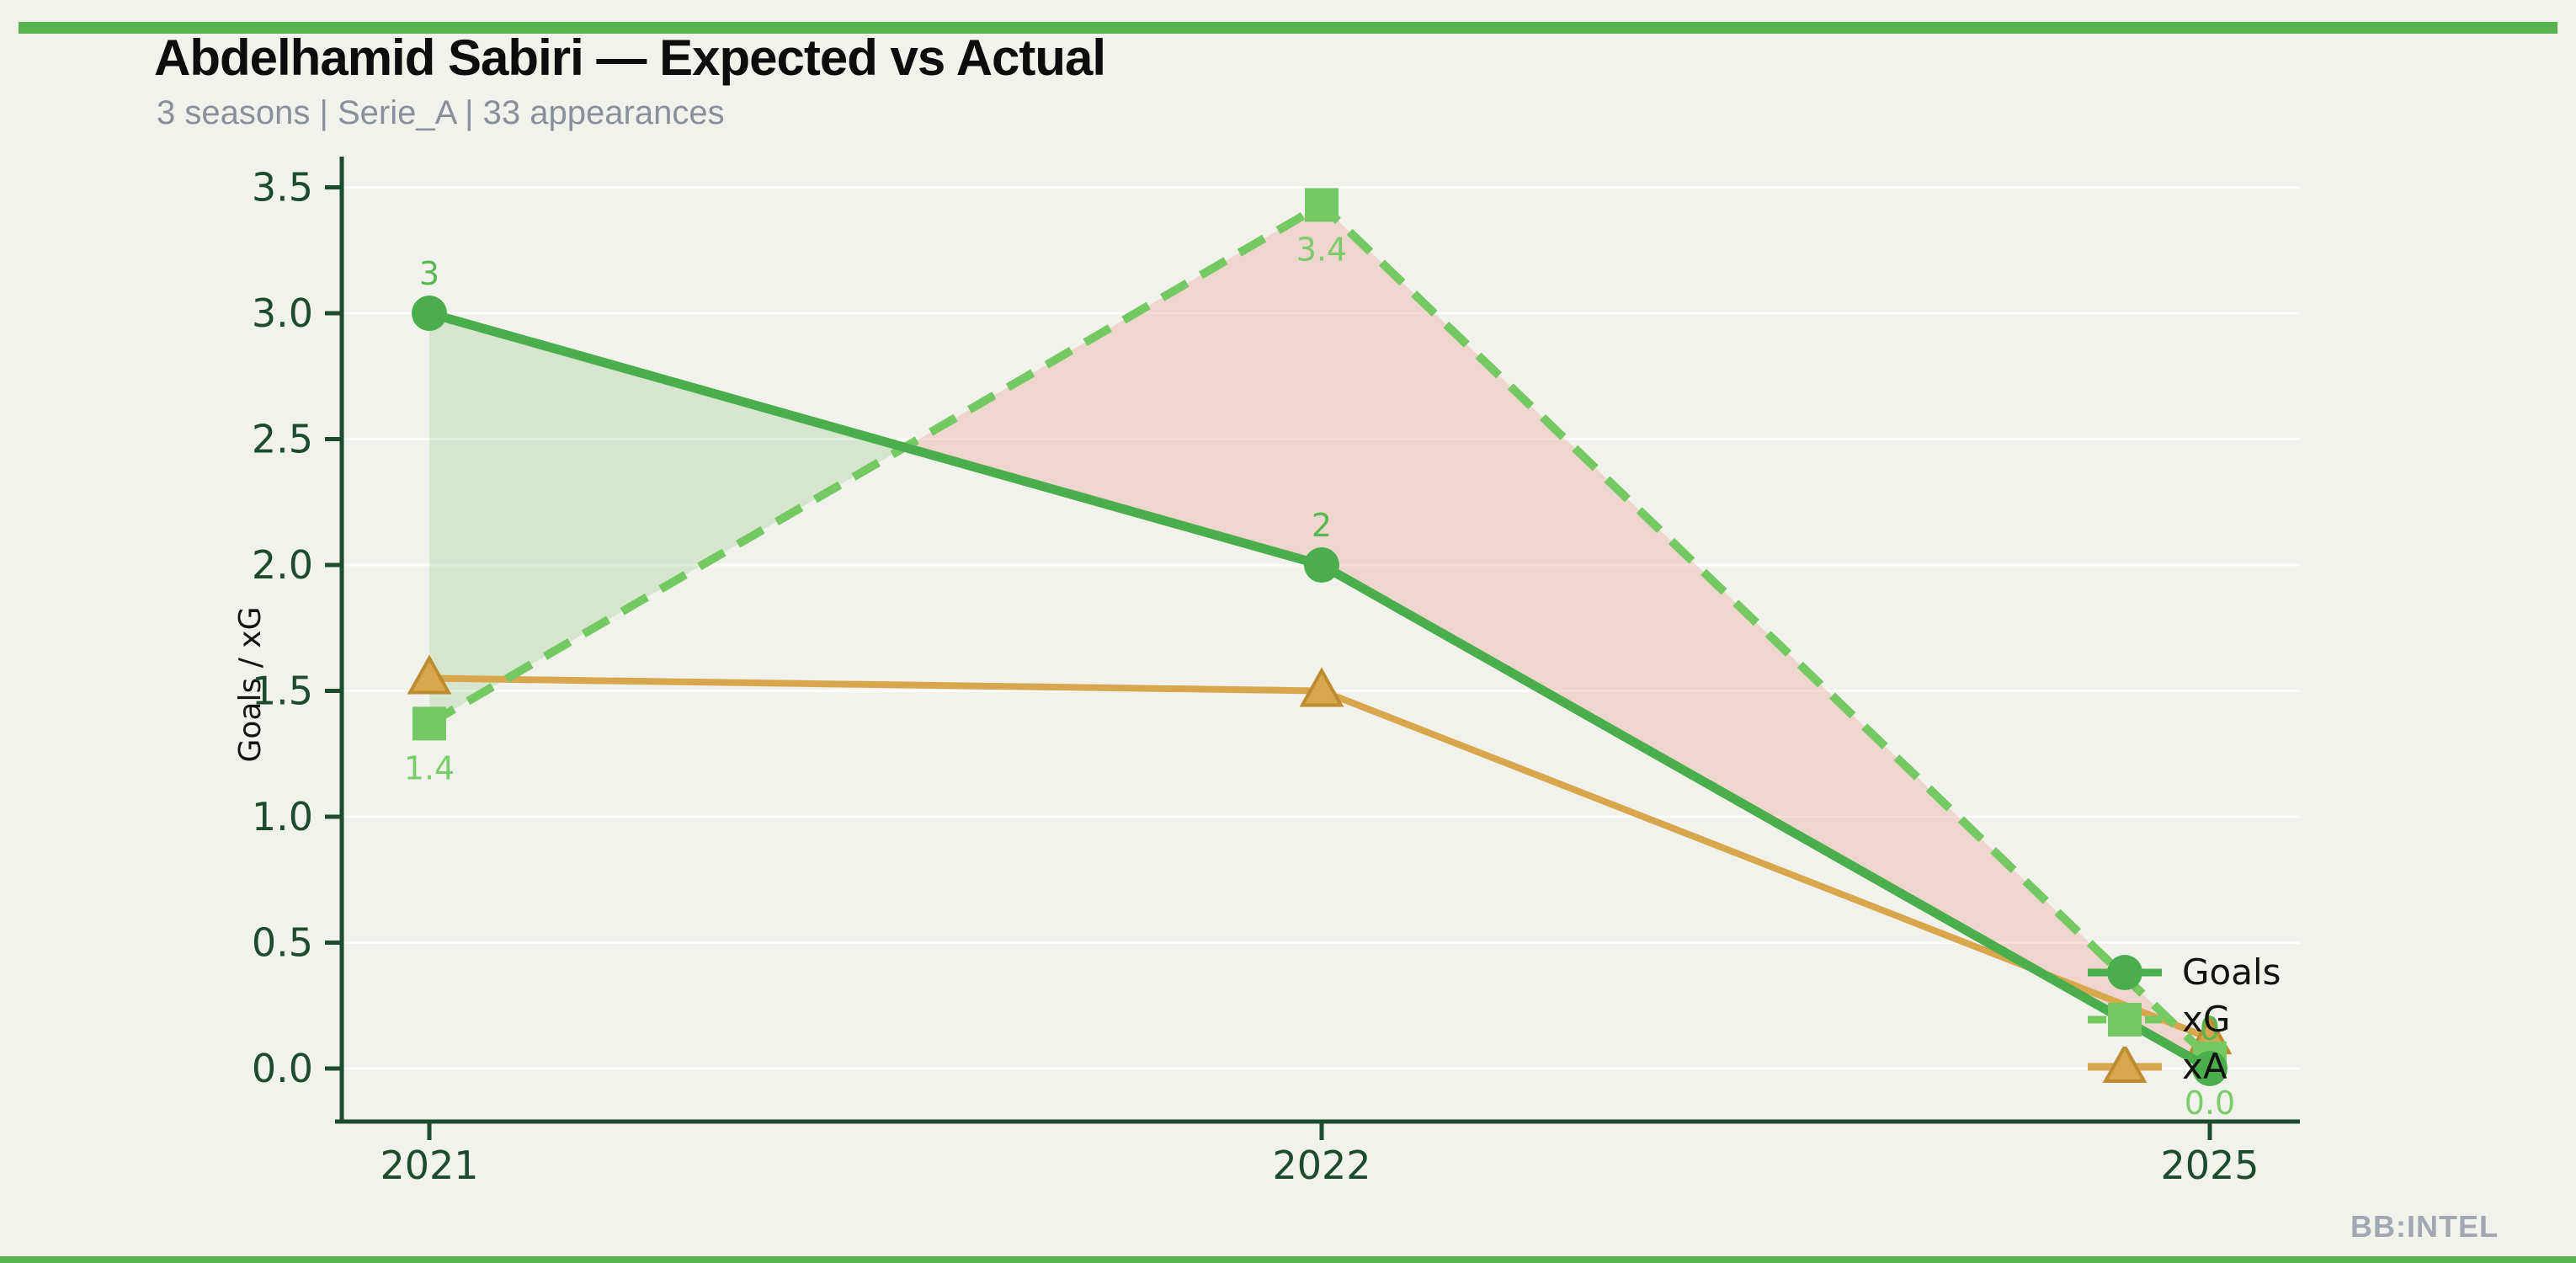  What do you see at coordinates (2210, 1028) in the screenshot?
I see `goals-point-label-2025: 0` at bounding box center [2210, 1028].